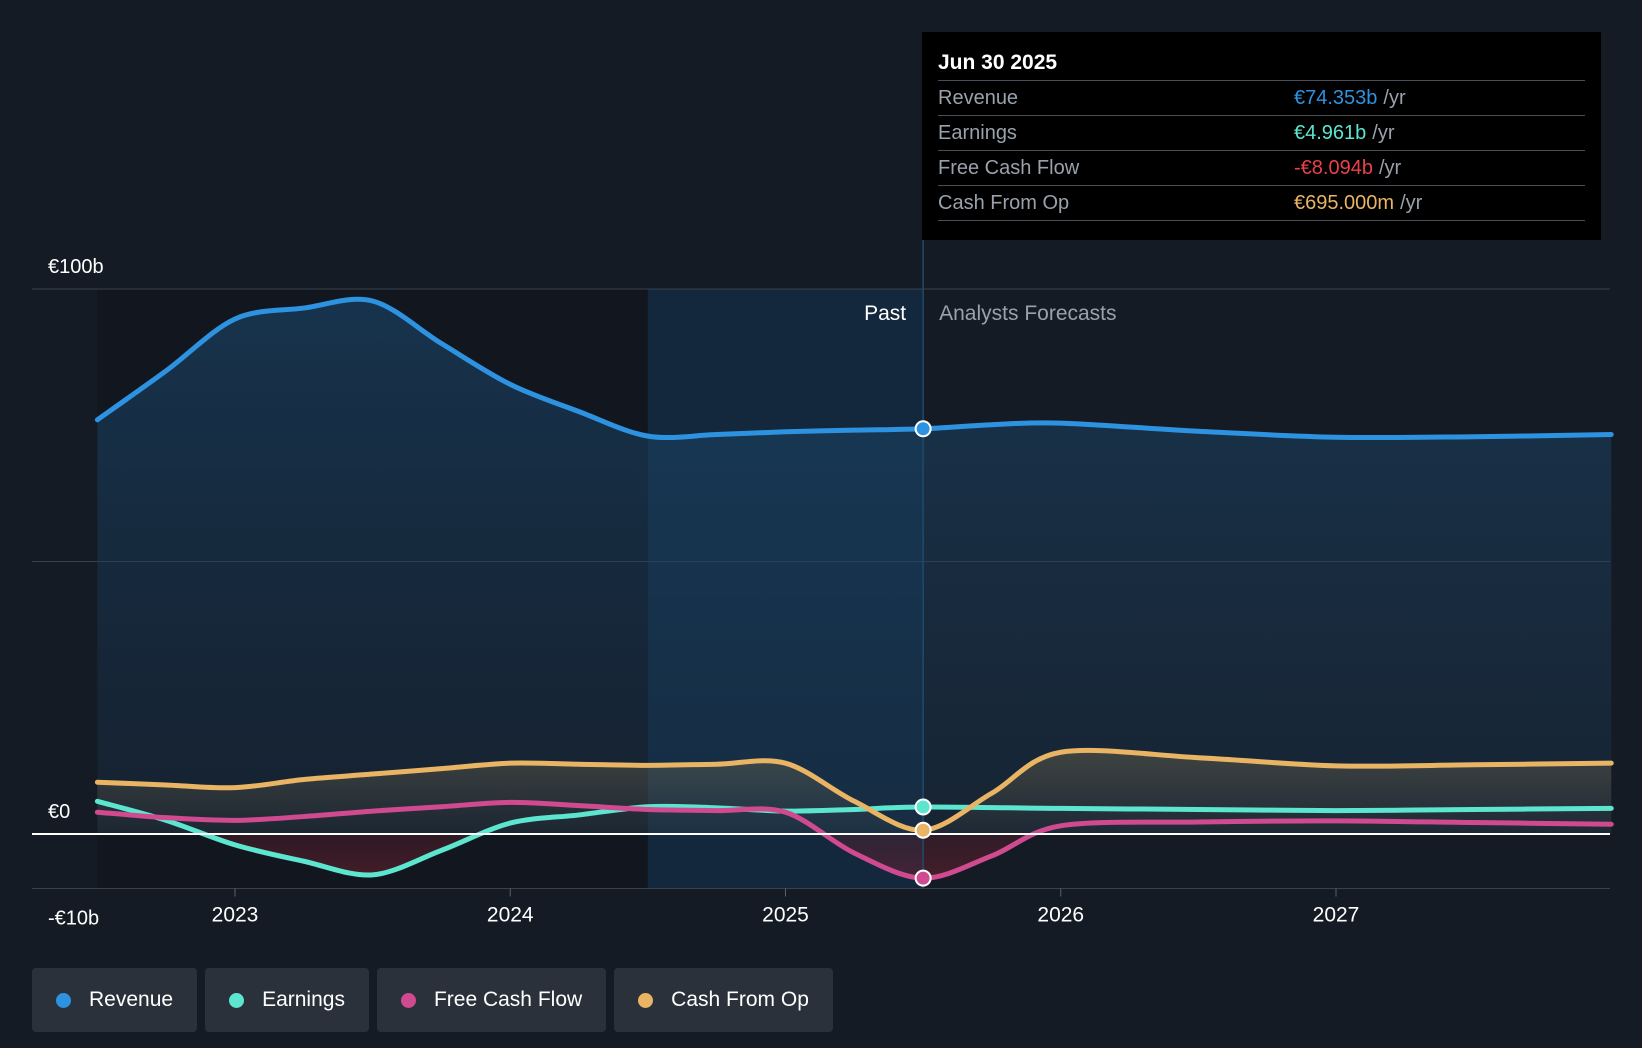  What do you see at coordinates (508, 999) in the screenshot?
I see `legend-label: Free Cash Flow` at bounding box center [508, 999].